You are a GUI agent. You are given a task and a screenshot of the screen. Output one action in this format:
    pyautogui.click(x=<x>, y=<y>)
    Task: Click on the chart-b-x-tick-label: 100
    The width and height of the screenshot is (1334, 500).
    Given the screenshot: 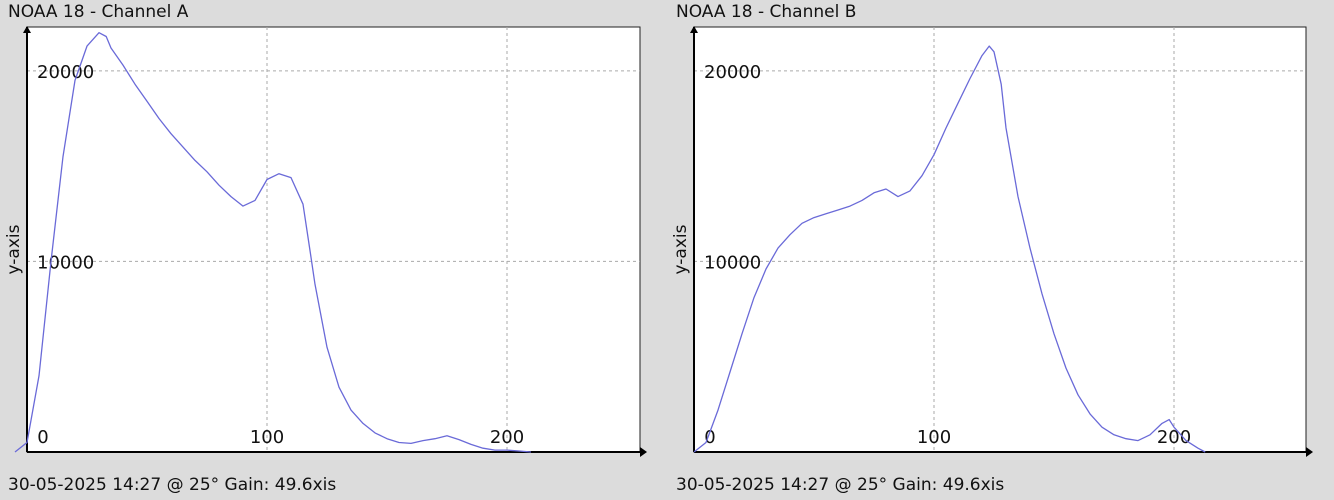 What is the action you would take?
    pyautogui.click(x=934, y=437)
    